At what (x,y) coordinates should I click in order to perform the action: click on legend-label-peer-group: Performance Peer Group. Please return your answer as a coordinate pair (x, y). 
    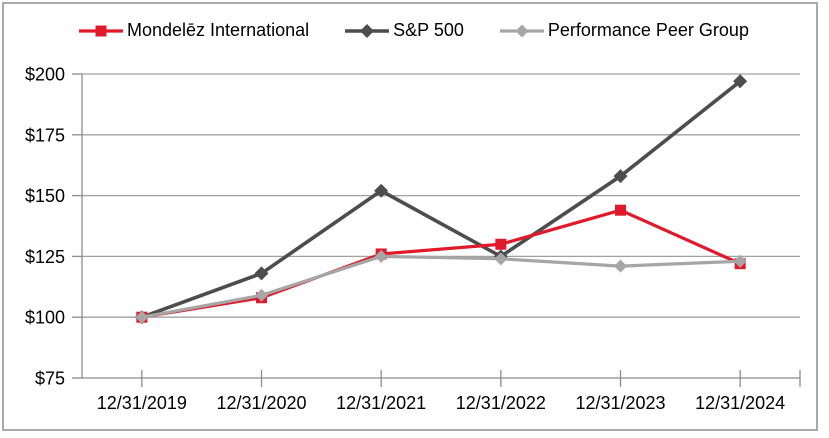
    Looking at the image, I should click on (648, 30).